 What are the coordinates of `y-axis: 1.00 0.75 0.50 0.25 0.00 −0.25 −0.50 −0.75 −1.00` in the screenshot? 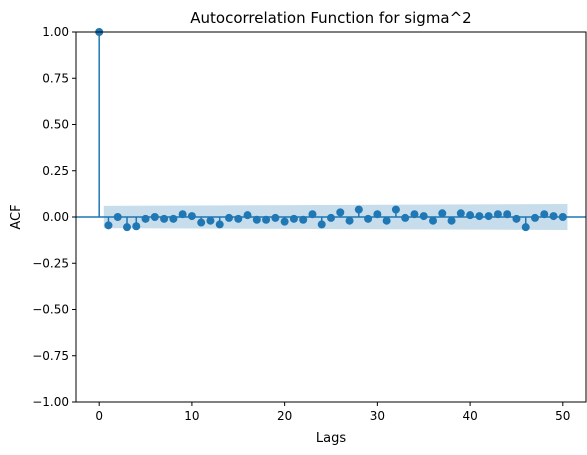 It's located at (54, 217).